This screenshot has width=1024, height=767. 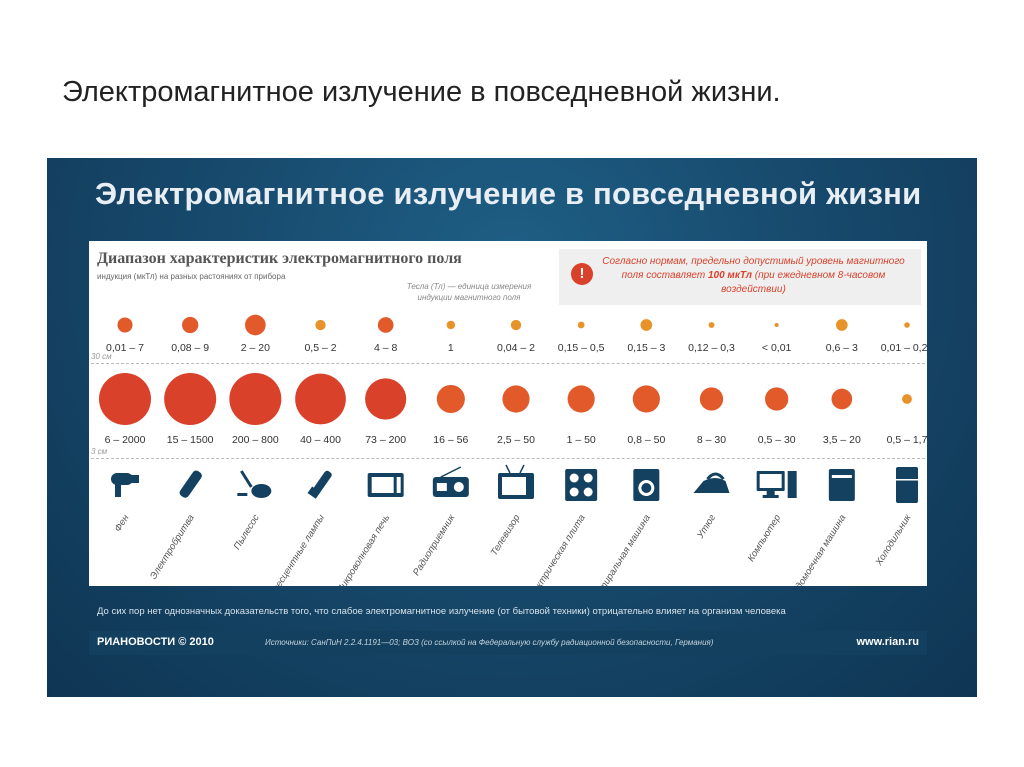 What do you see at coordinates (622, 549) in the screenshot?
I see `device-label: Стиральная машина` at bounding box center [622, 549].